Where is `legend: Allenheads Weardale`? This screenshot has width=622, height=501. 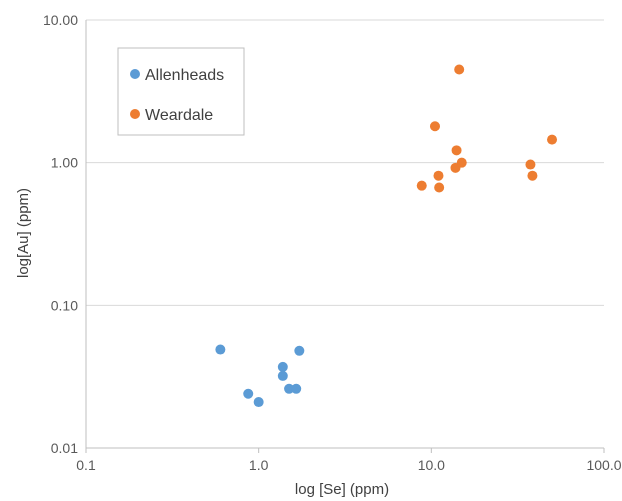 legend: Allenheads Weardale is located at coordinates (181, 91).